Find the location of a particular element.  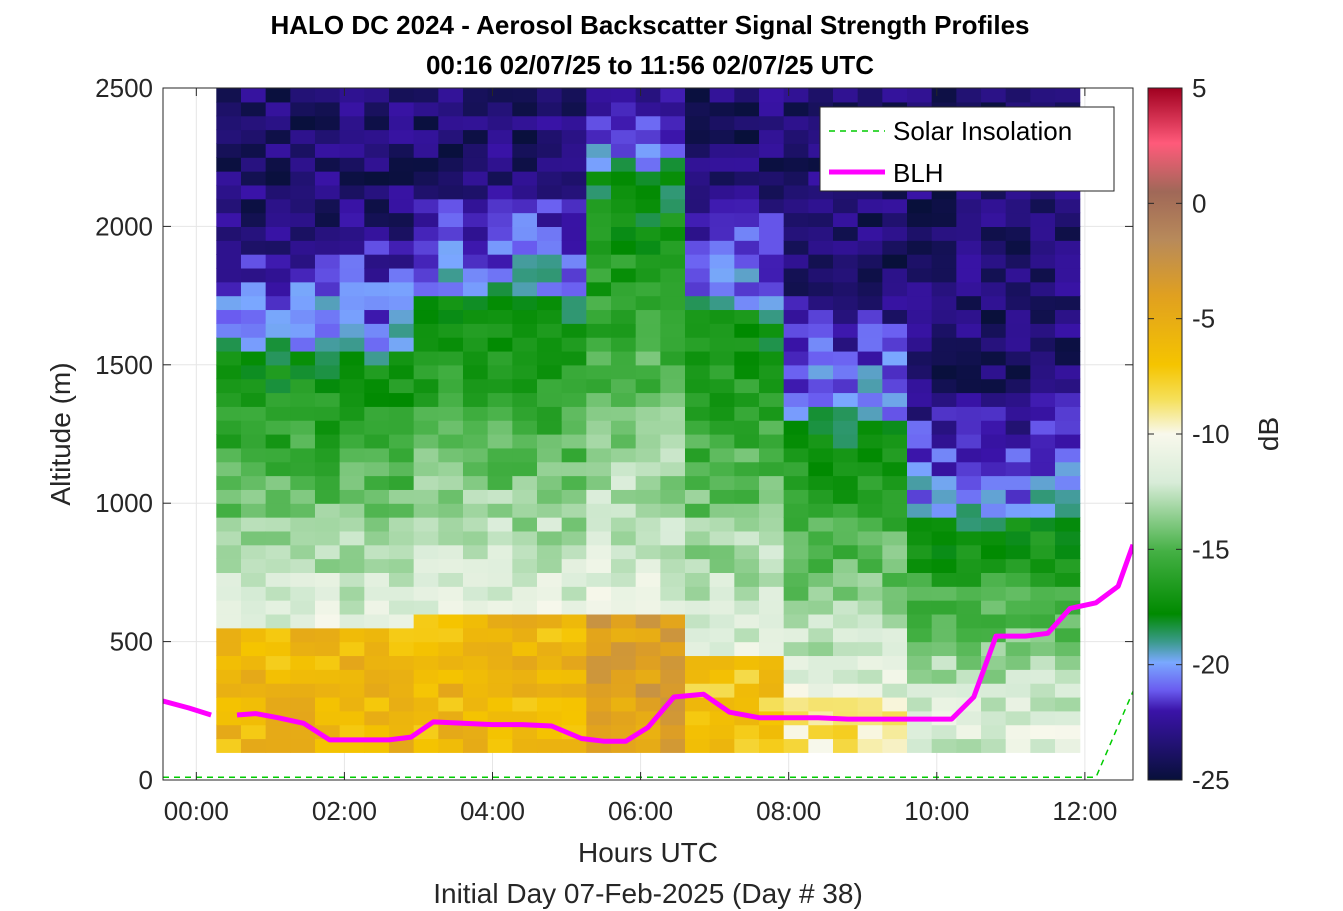

blh-line is located at coordinates (684, 643).